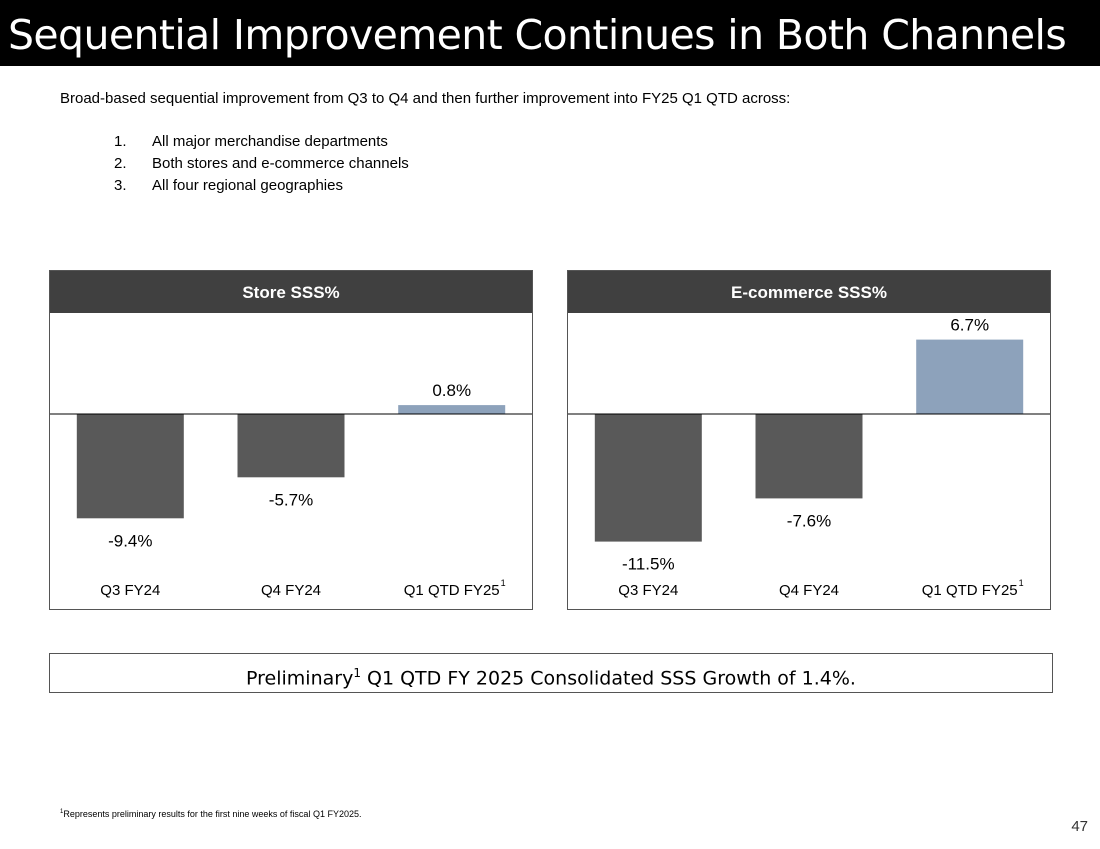  I want to click on ecommerce-category-footnote-mark: 1, so click(1021, 583).